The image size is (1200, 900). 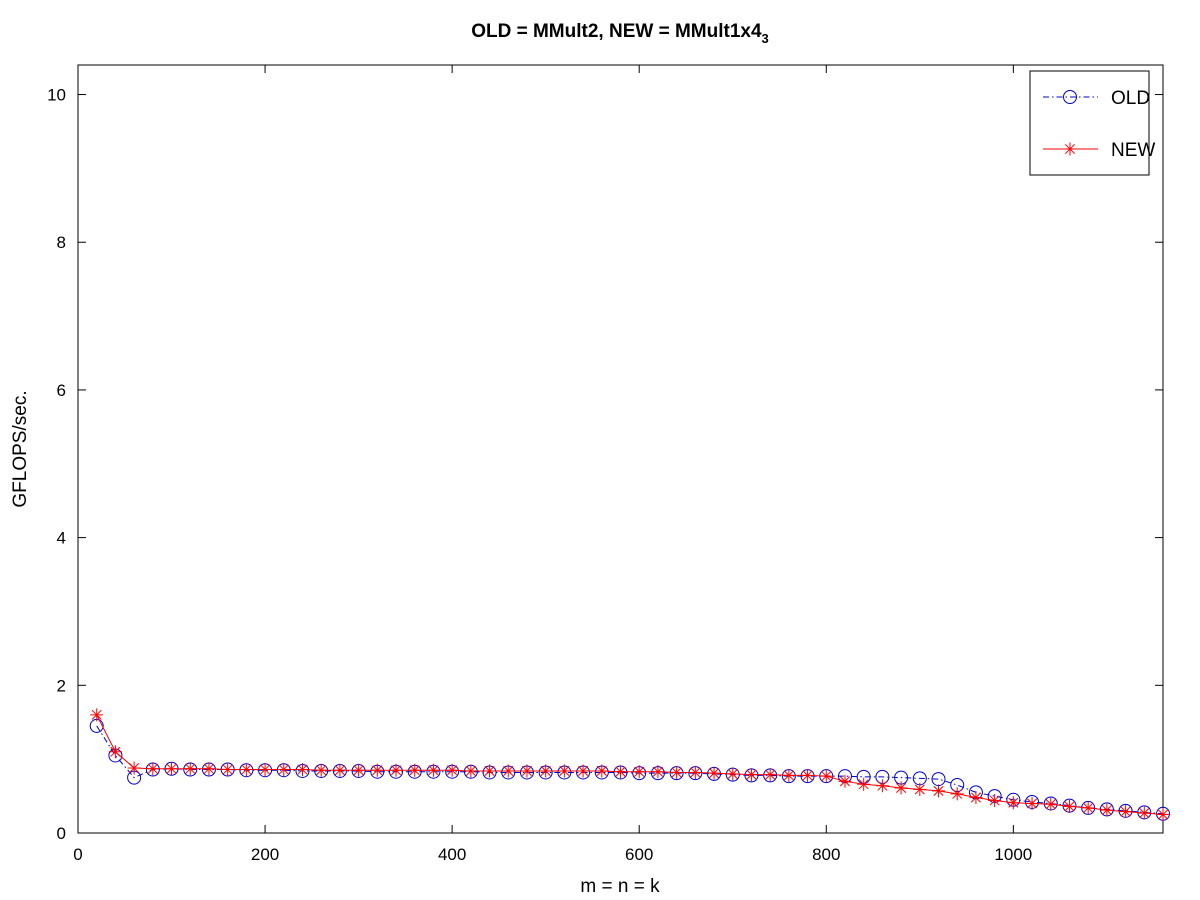 What do you see at coordinates (56, 95) in the screenshot?
I see `y-tick-label: 10` at bounding box center [56, 95].